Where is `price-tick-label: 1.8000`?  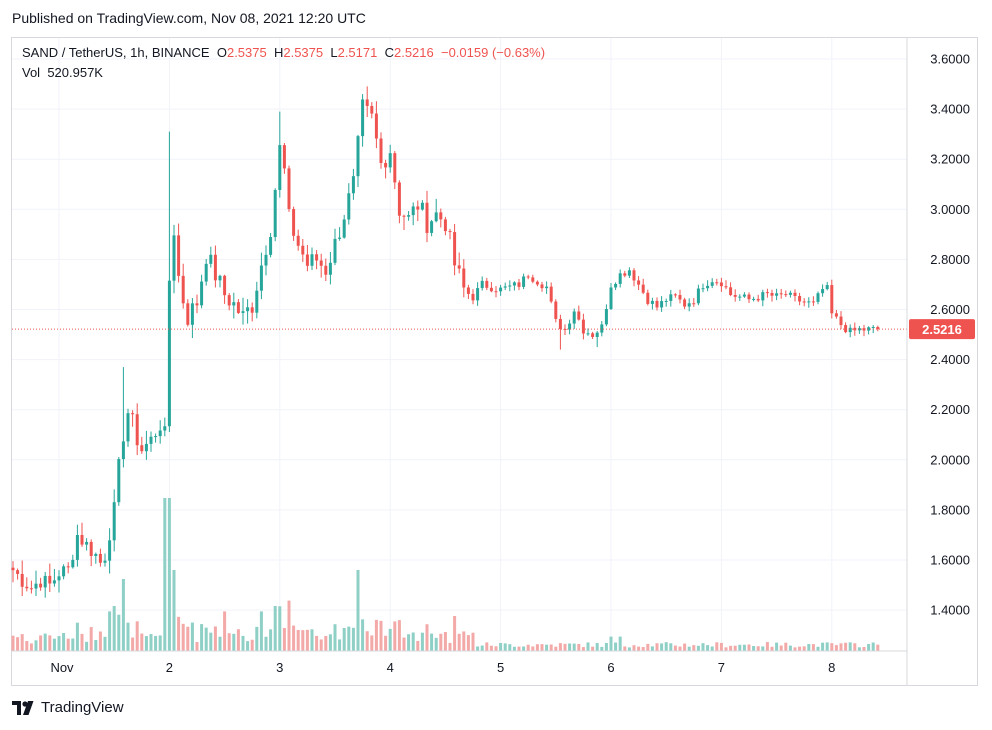
price-tick-label: 1.8000 is located at coordinates (950, 509).